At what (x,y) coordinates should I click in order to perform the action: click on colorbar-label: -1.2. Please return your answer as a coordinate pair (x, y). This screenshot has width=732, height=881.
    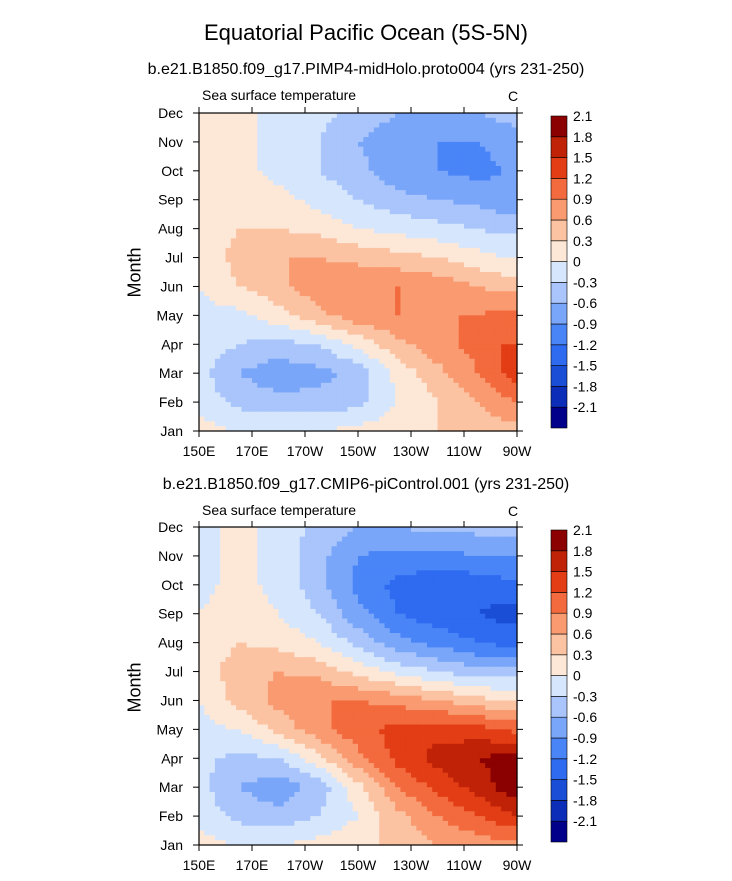
    Looking at the image, I should click on (585, 345).